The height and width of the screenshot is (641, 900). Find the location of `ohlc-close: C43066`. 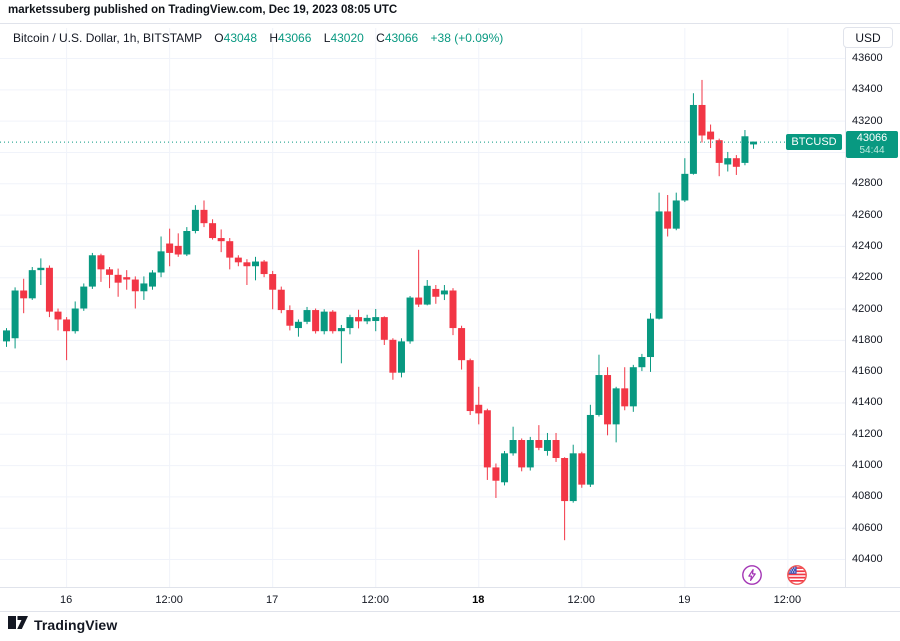

ohlc-close: C43066 is located at coordinates (397, 38).